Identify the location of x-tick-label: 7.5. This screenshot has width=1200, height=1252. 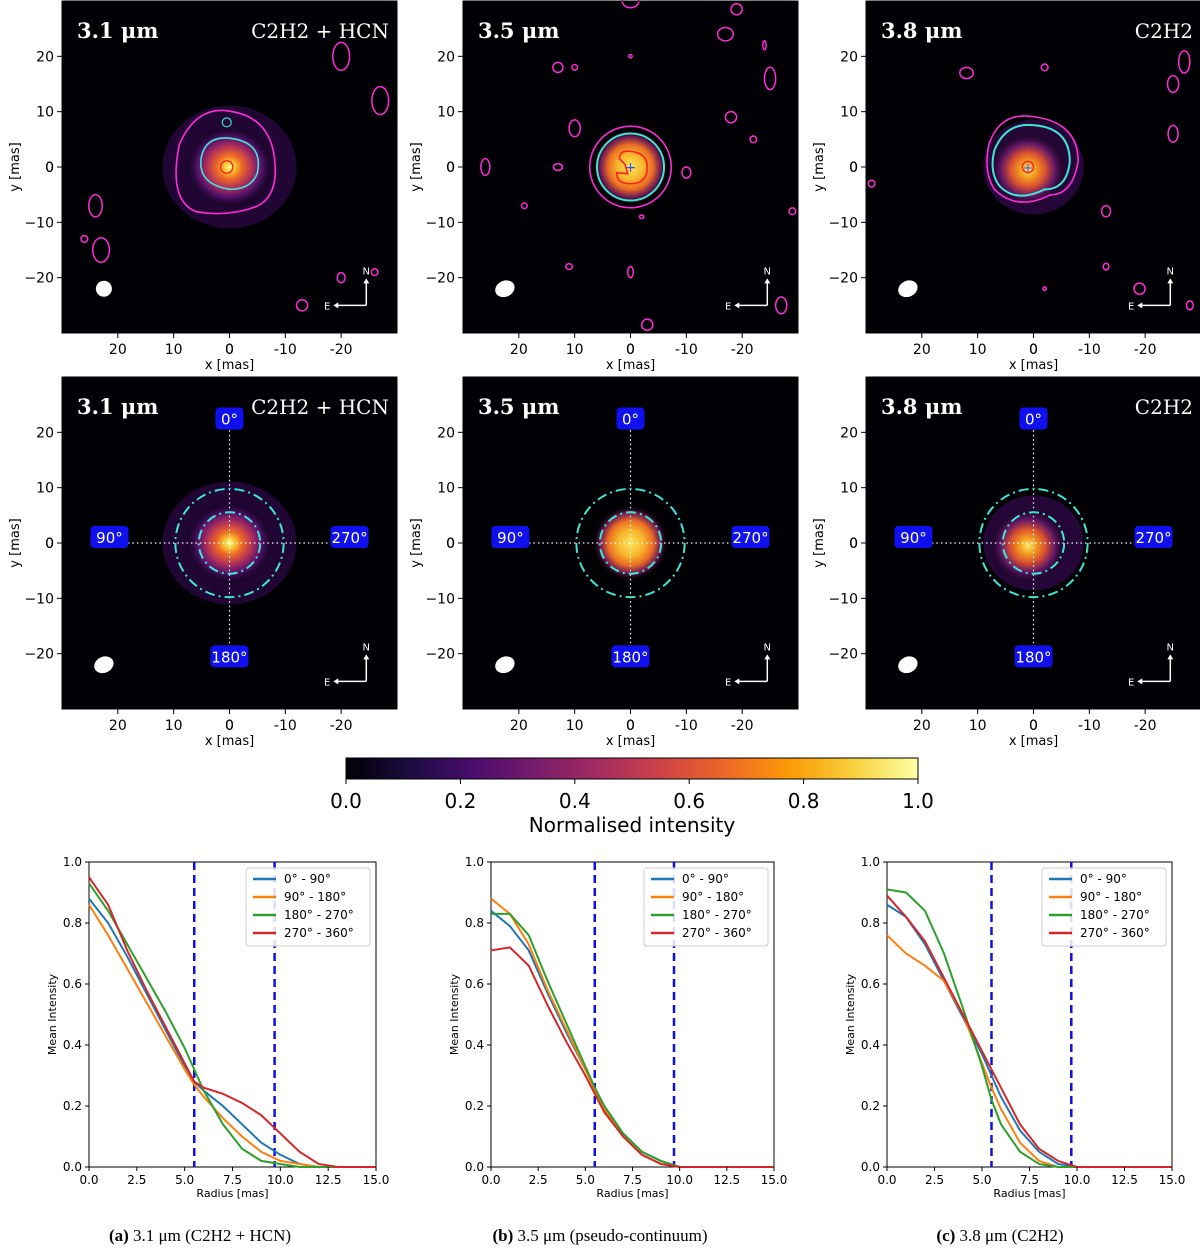
(1029, 1180).